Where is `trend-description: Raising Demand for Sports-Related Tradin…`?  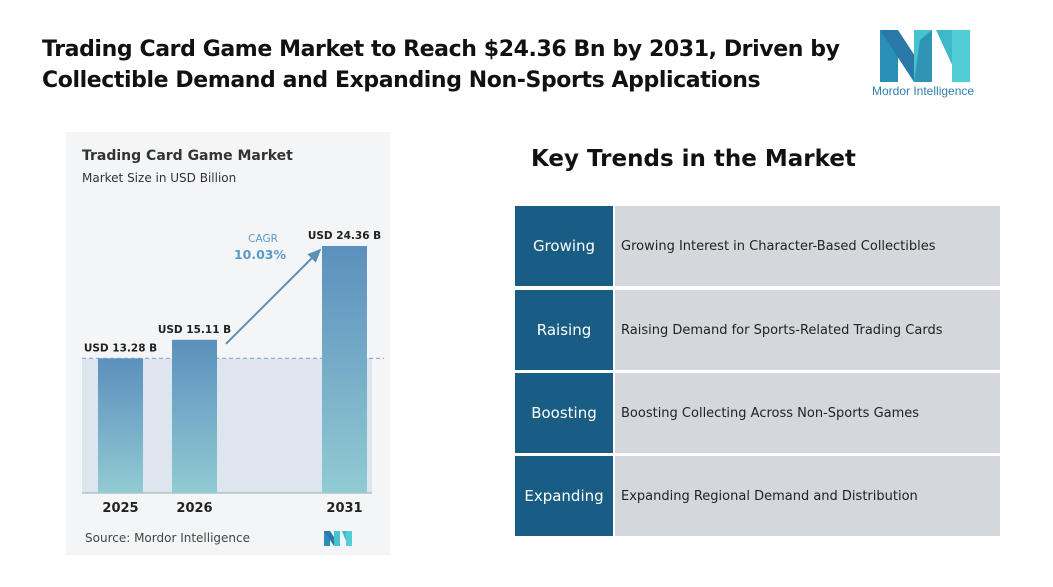
trend-description: Raising Demand for Sports-Related Tradin… is located at coordinates (807, 330).